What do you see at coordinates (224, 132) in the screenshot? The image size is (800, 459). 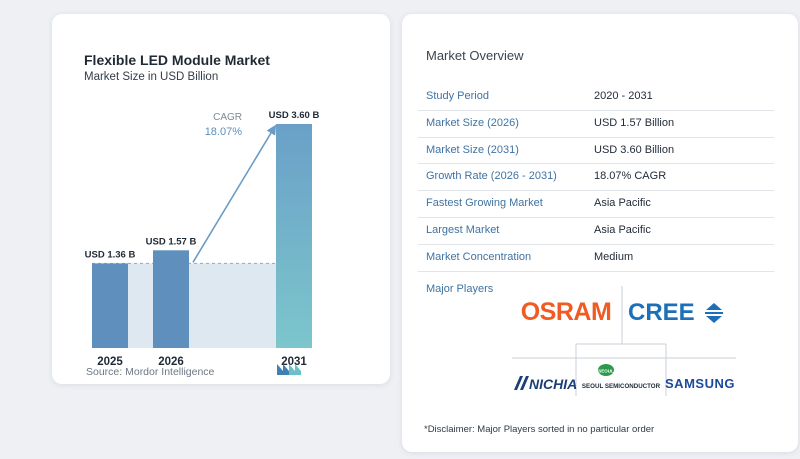 I see `cagr-value: 18.07%` at bounding box center [224, 132].